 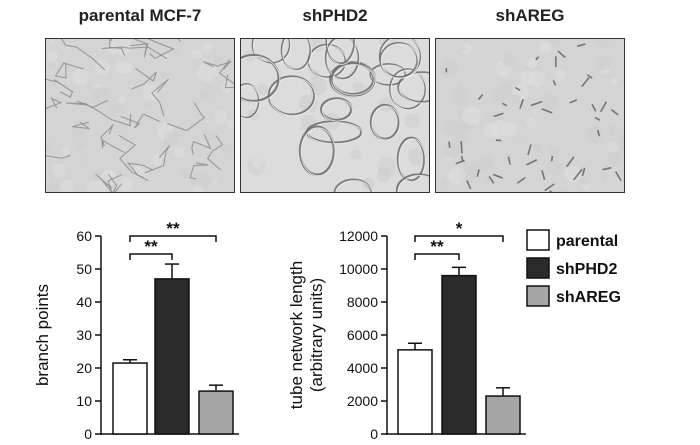 I want to click on y-axis-label: branch points, so click(x=42, y=335).